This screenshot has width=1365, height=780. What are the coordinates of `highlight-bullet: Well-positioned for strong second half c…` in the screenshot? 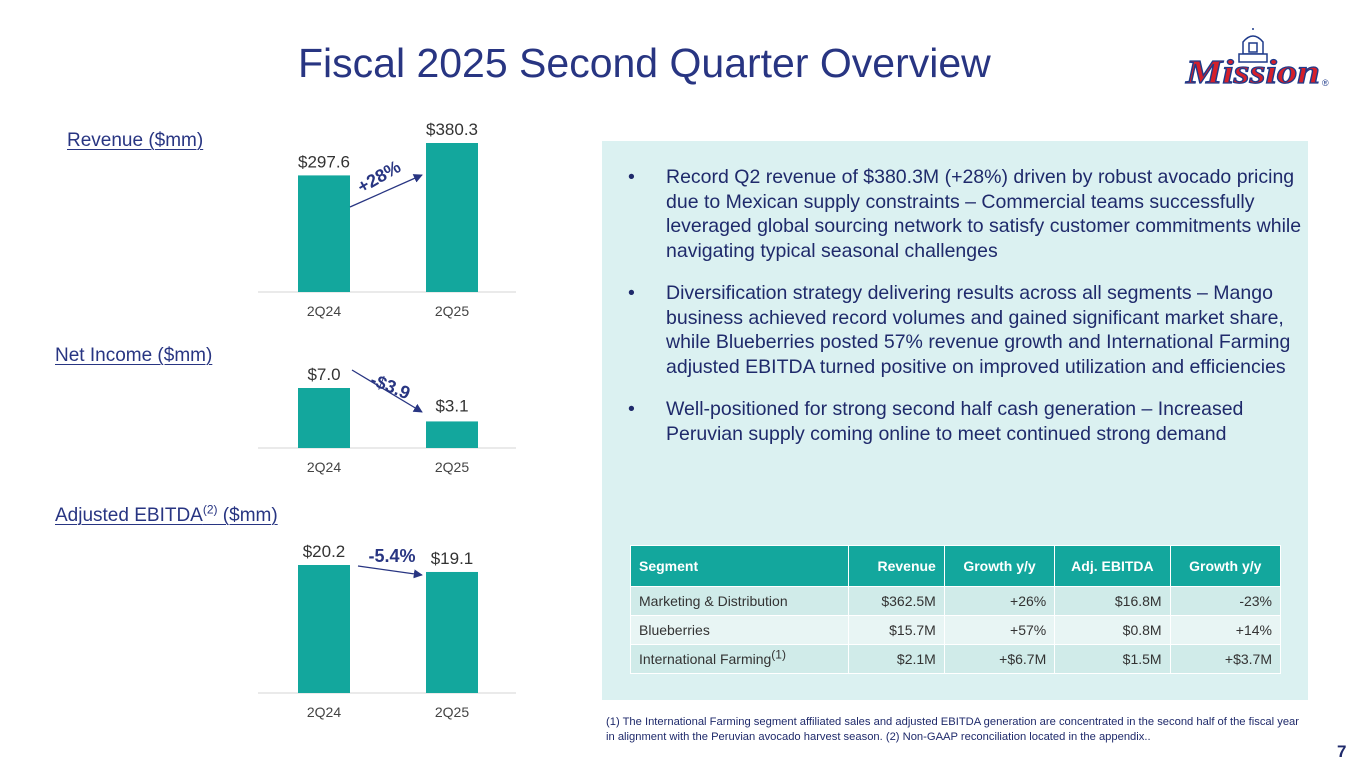 It's located at (962, 421).